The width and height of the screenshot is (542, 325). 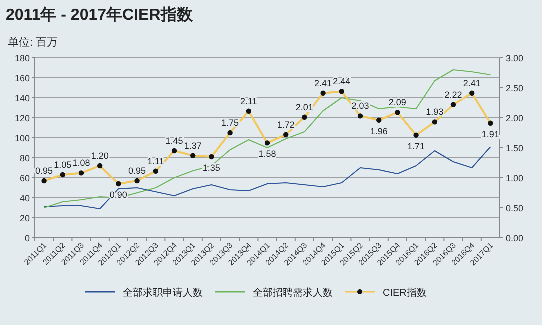 What do you see at coordinates (100, 156) in the screenshot?
I see `data-label: 1.20` at bounding box center [100, 156].